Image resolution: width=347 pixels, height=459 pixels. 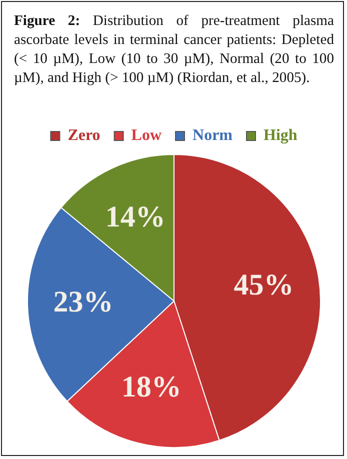 What do you see at coordinates (146, 135) in the screenshot?
I see `legend-label: Low` at bounding box center [146, 135].